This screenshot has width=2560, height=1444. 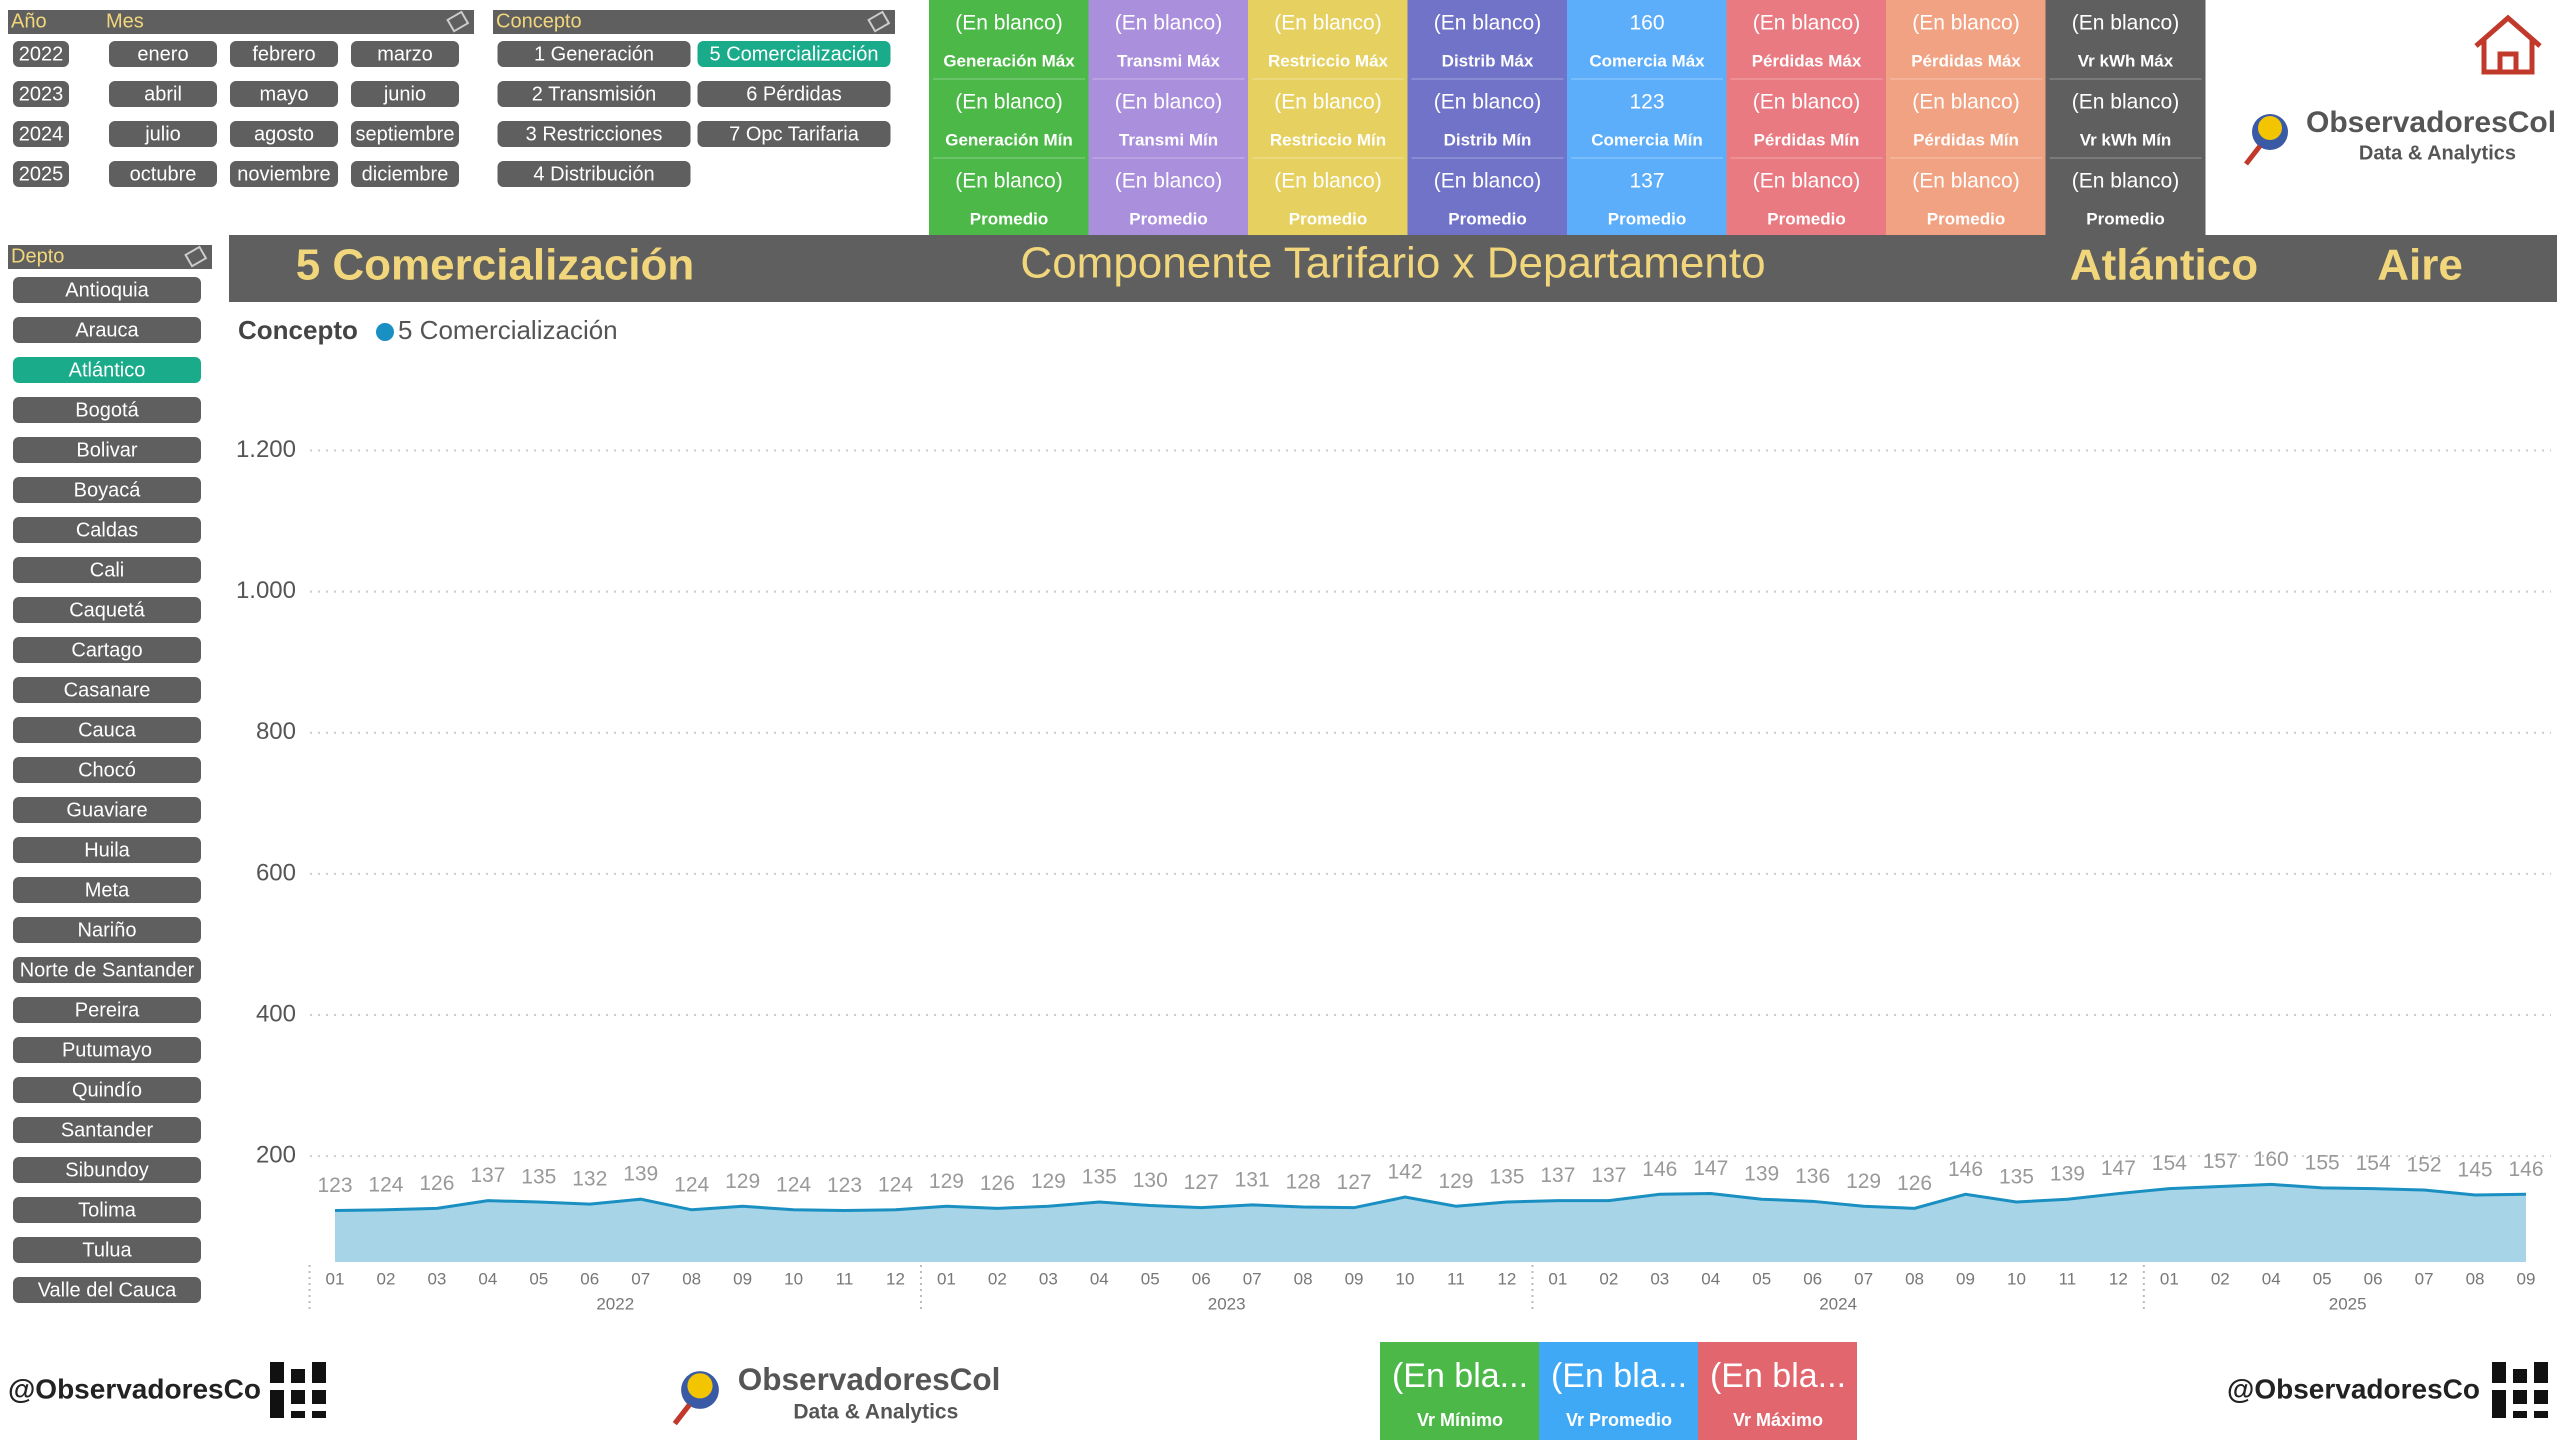 I want to click on slicer-option-label: Cali, so click(x=107, y=570).